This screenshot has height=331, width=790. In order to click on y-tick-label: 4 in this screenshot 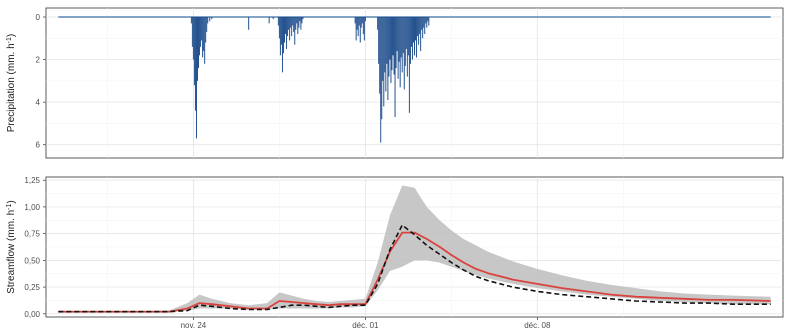, I will do `click(38, 102)`.